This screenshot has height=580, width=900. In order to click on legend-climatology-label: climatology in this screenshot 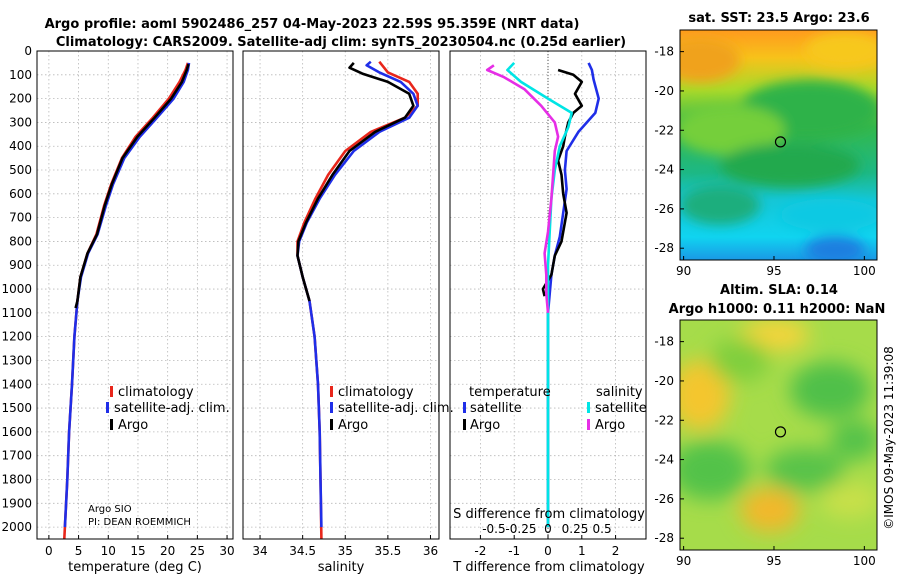, I will do `click(376, 392)`.